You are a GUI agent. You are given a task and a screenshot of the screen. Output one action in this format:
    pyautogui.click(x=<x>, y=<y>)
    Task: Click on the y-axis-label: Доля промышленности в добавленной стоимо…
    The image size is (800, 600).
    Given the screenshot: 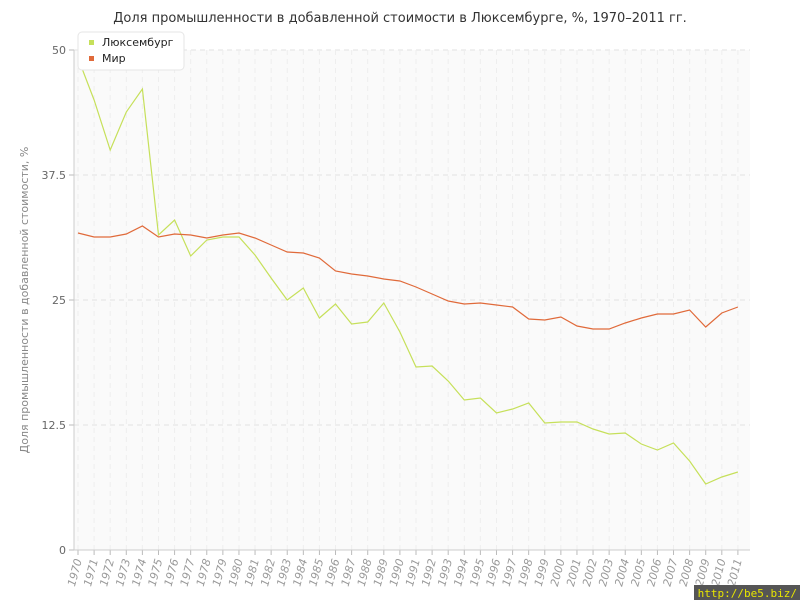 What is the action you would take?
    pyautogui.click(x=24, y=300)
    